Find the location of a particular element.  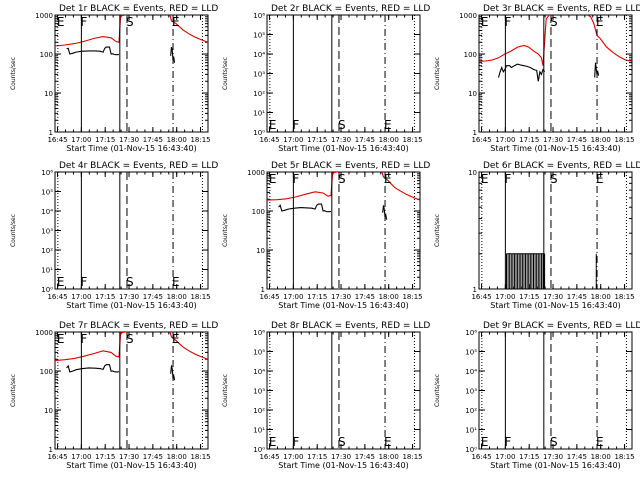

chart5-events-line is located at coordinates (305, 208).